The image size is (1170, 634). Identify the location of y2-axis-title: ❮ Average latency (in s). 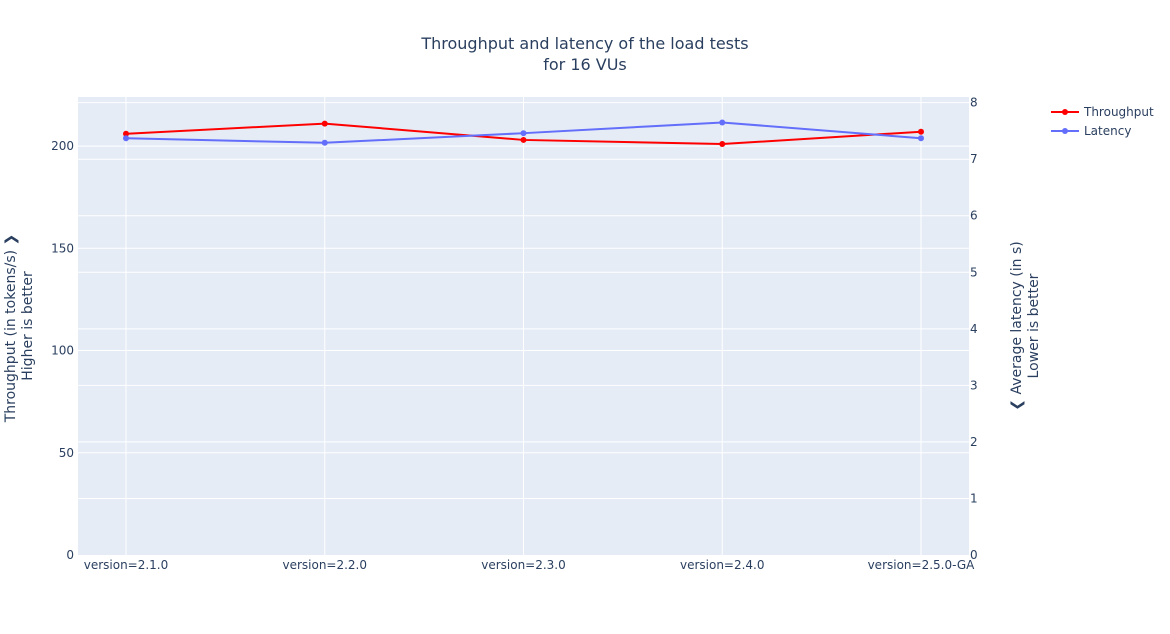
(1017, 325).